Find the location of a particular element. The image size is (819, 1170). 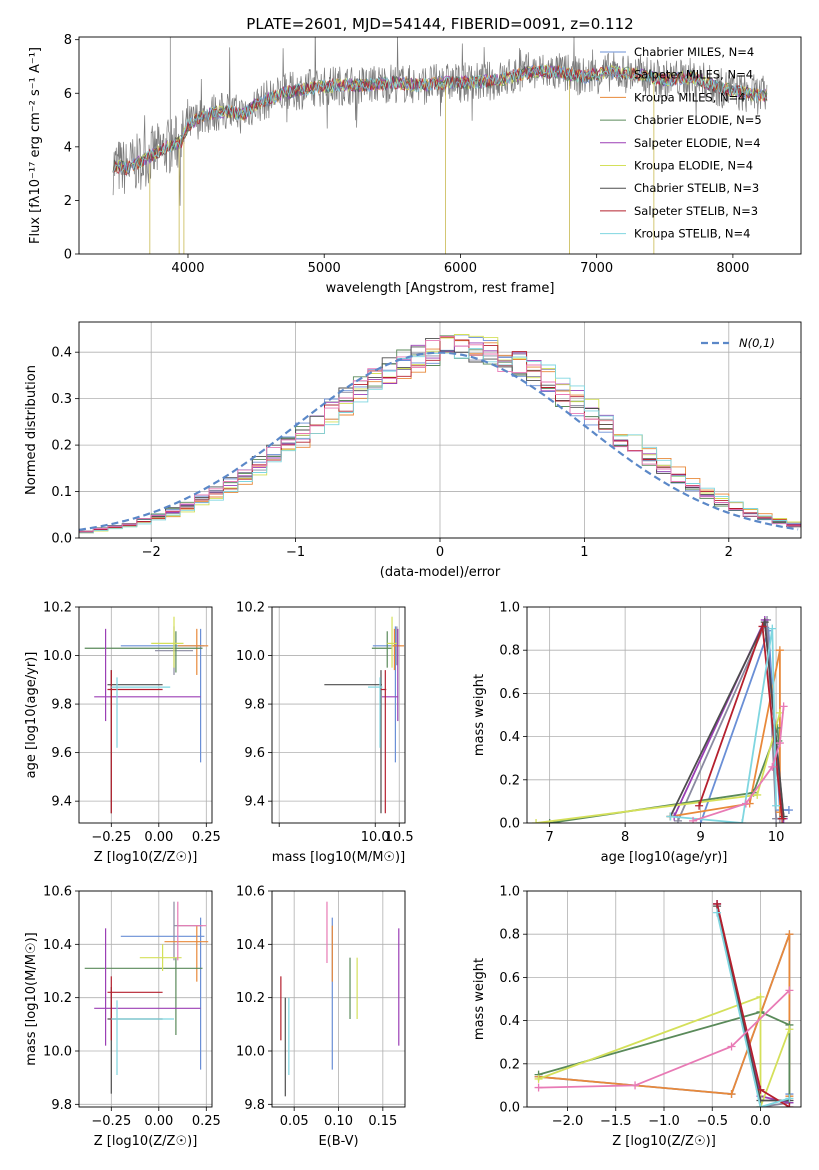

mass-weight-line is located at coordinates (725, 734).